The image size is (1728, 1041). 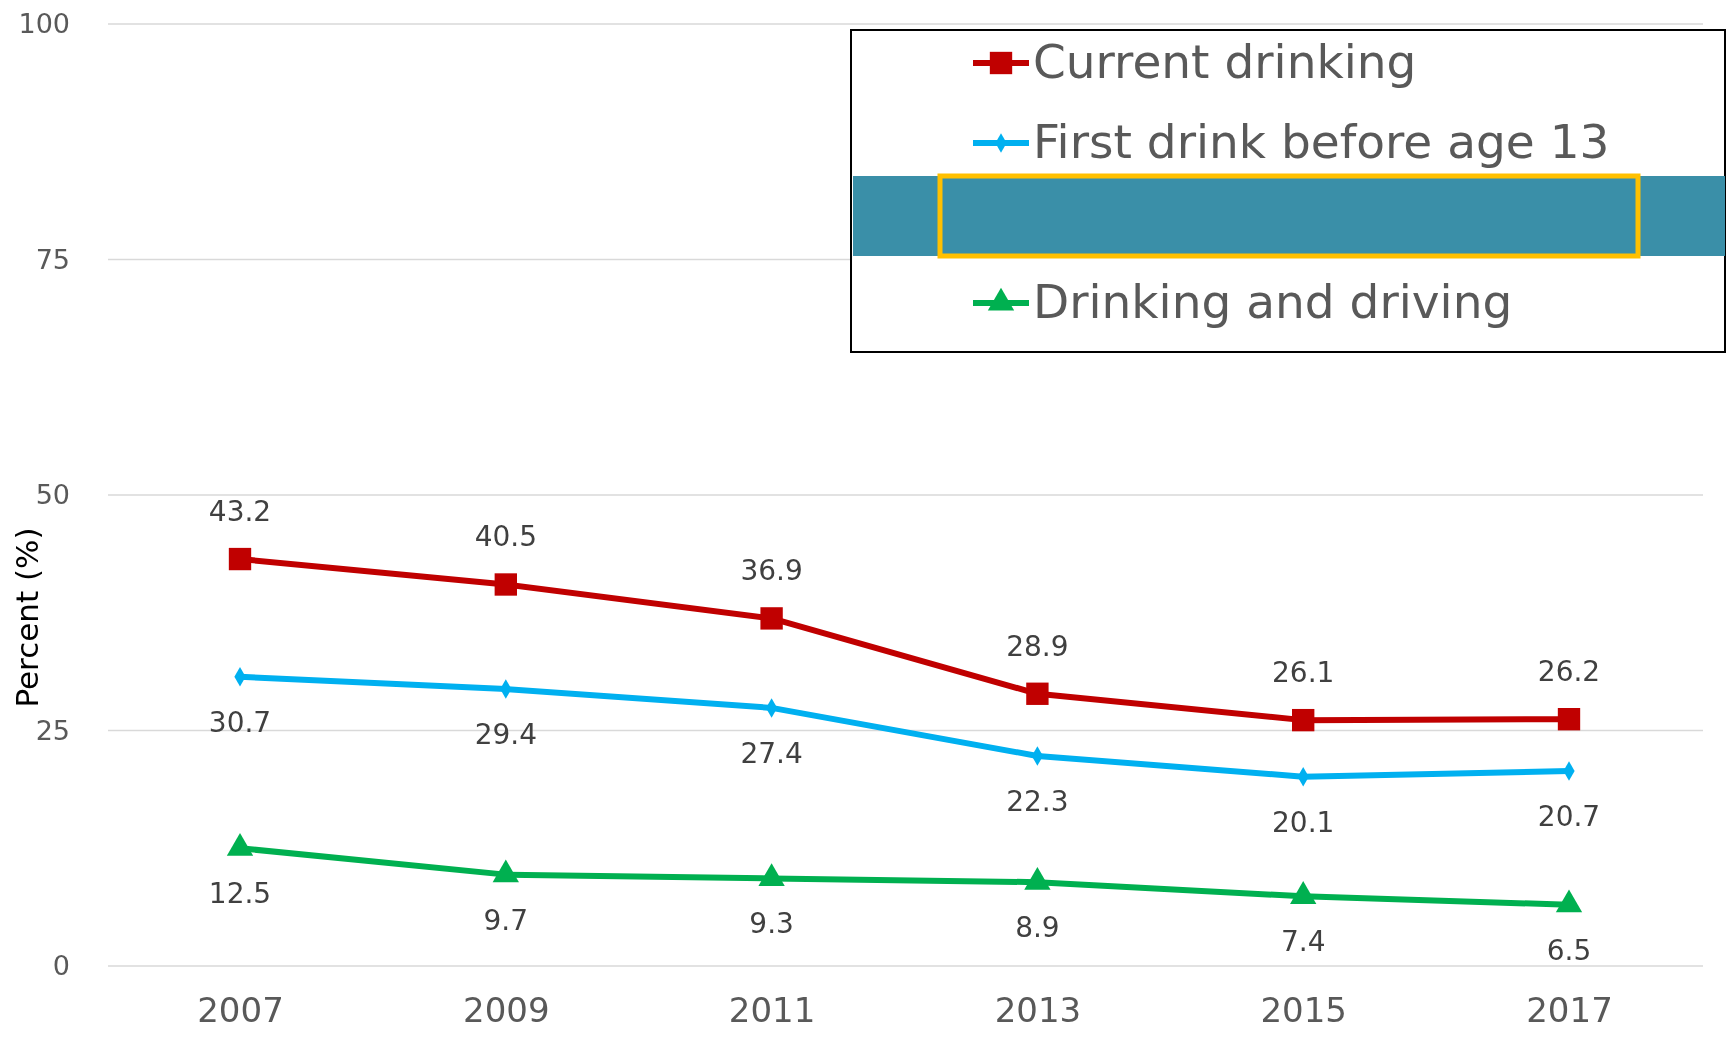 What do you see at coordinates (240, 512) in the screenshot?
I see `data-label: 43.2` at bounding box center [240, 512].